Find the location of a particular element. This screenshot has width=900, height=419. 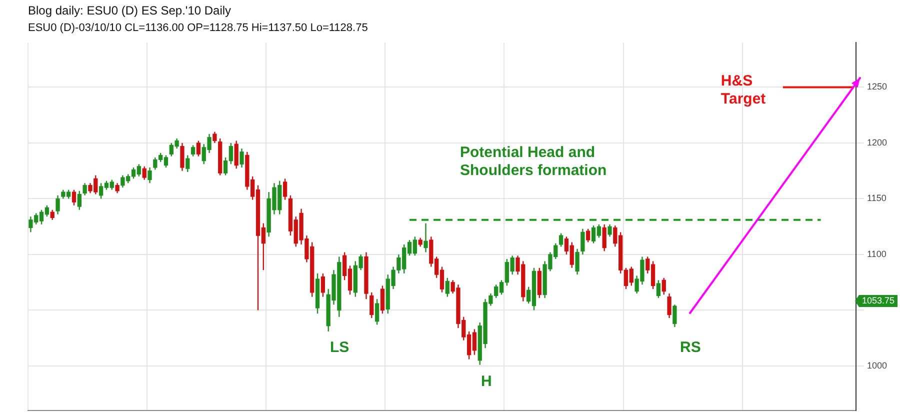

annotation: H is located at coordinates (486, 381).